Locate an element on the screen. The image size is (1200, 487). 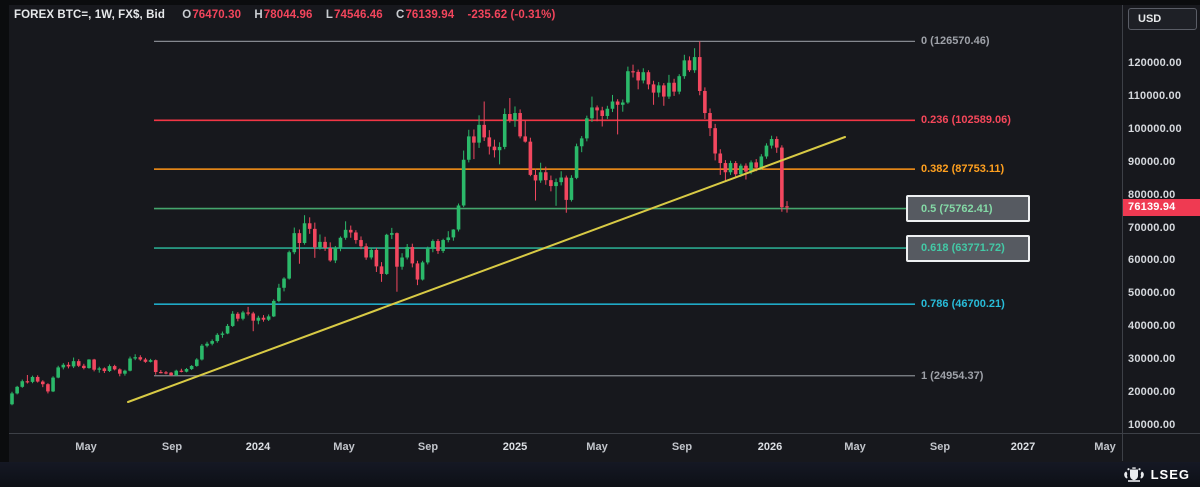
lseg-logo: LSEG is located at coordinates (1156, 474).